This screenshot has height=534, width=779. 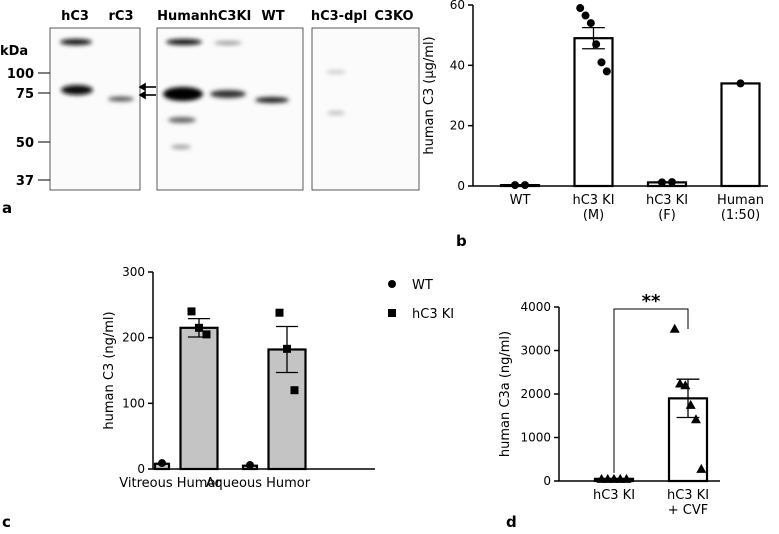 I want to click on panel-label: d, so click(x=511, y=522).